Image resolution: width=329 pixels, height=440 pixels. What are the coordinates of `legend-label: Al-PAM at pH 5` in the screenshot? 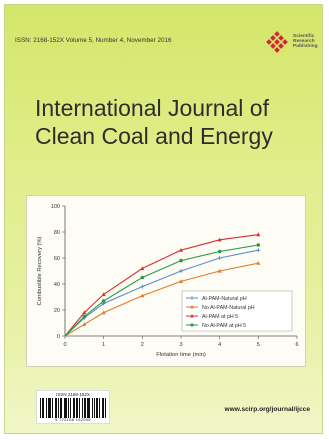 It's located at (220, 317).